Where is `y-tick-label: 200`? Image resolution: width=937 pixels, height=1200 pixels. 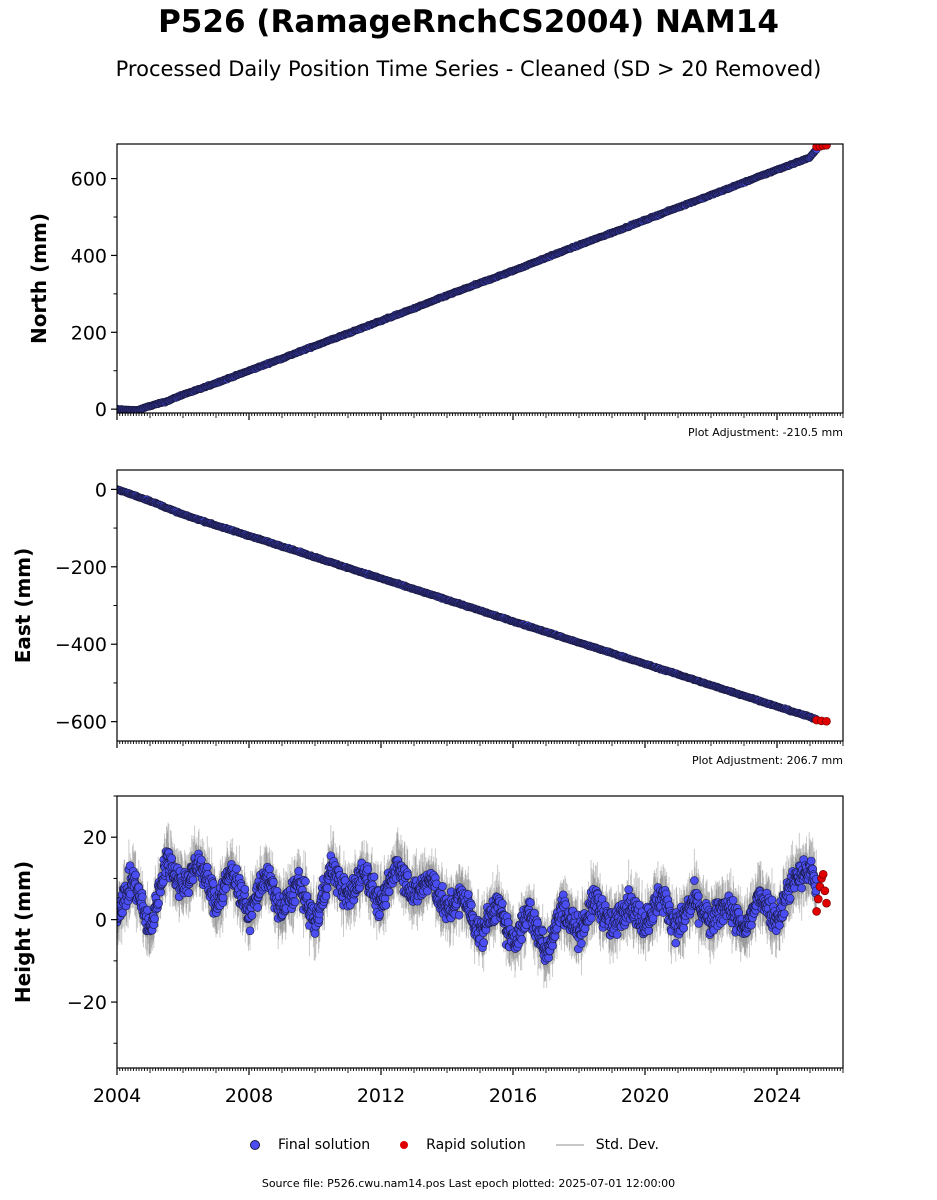 y-tick-label: 200 is located at coordinates (89, 333).